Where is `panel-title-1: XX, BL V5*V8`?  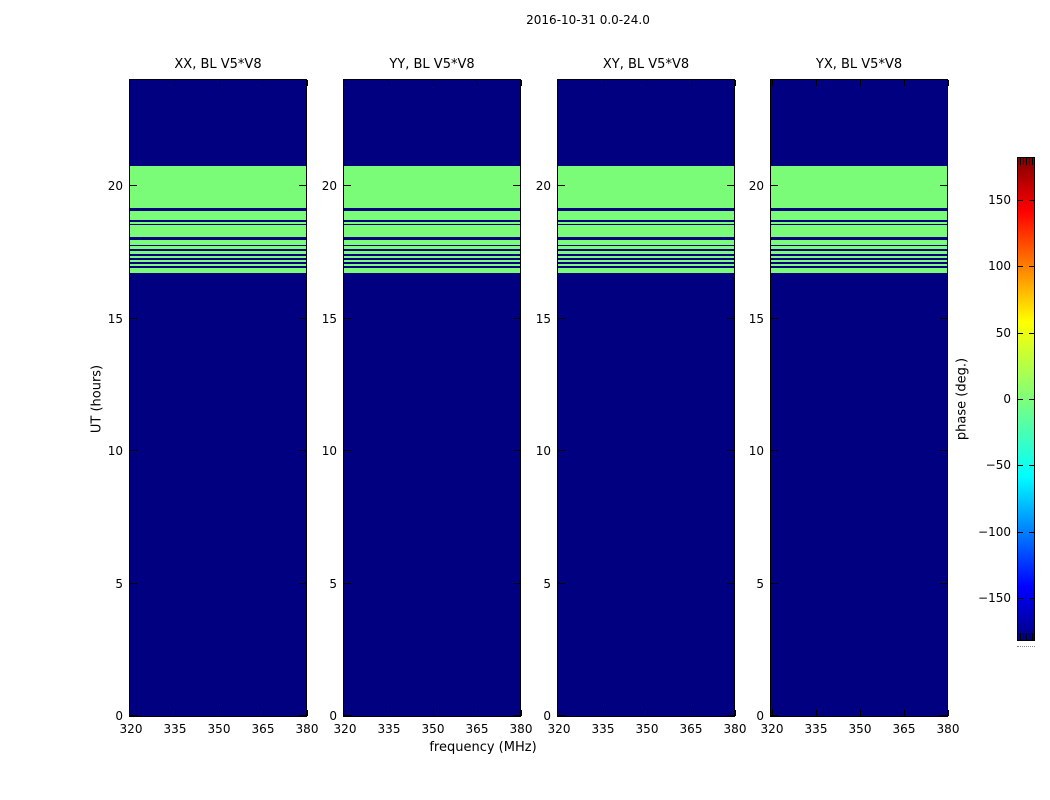
panel-title-1: XX, BL V5*V8 is located at coordinates (218, 64).